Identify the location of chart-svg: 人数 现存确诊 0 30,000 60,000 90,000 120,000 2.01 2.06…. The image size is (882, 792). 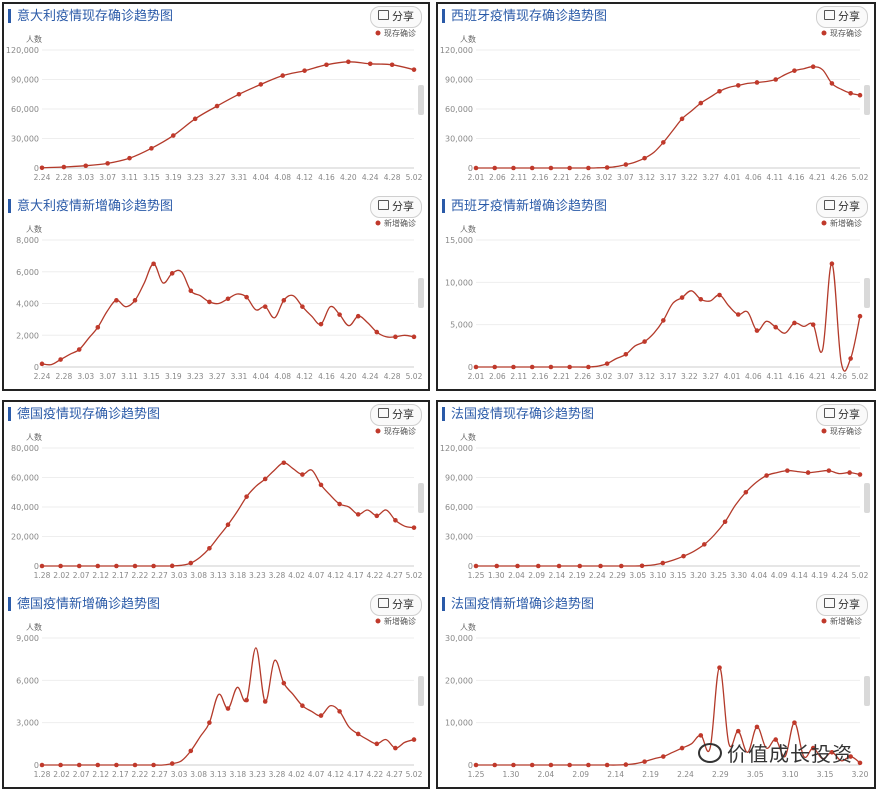
(654, 105).